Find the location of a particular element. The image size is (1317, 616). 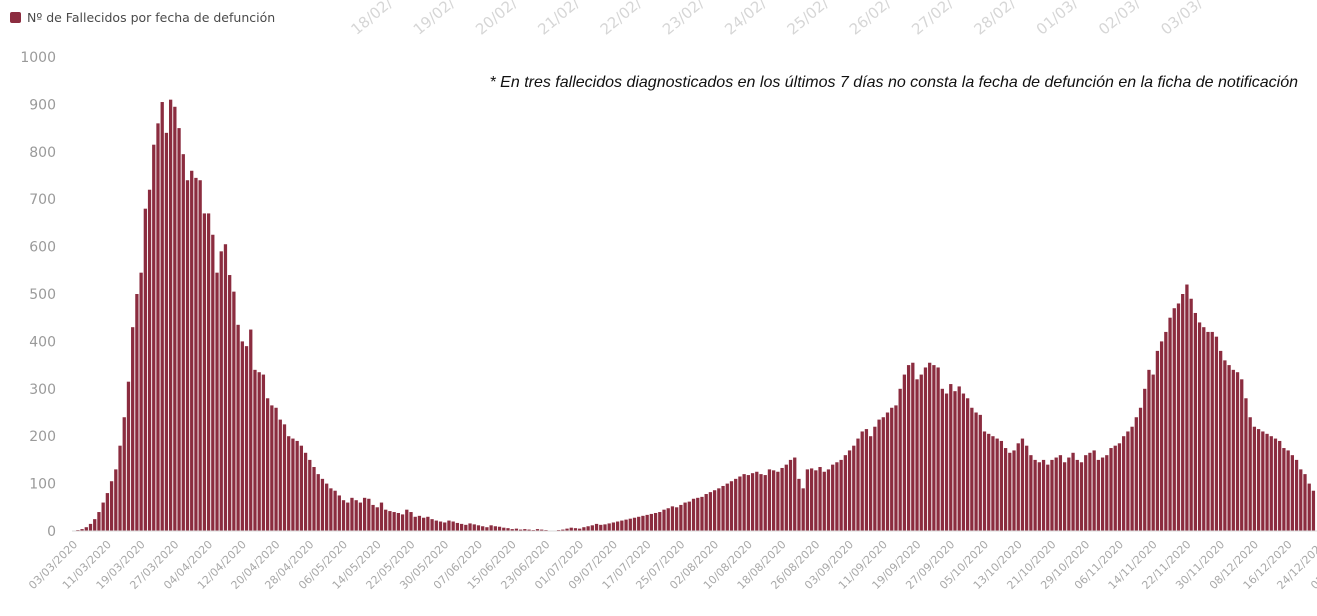

background-date-label: 25/02/ is located at coordinates (808, 19).